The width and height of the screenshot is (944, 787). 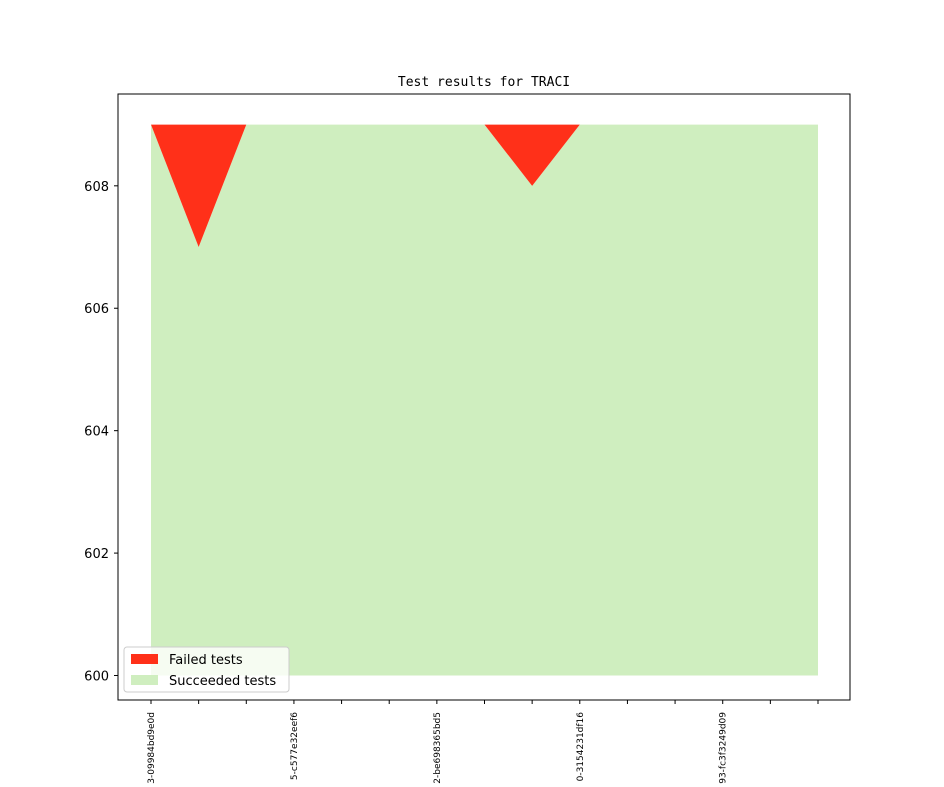 What do you see at coordinates (484, 186) in the screenshot?
I see `series-failed-area` at bounding box center [484, 186].